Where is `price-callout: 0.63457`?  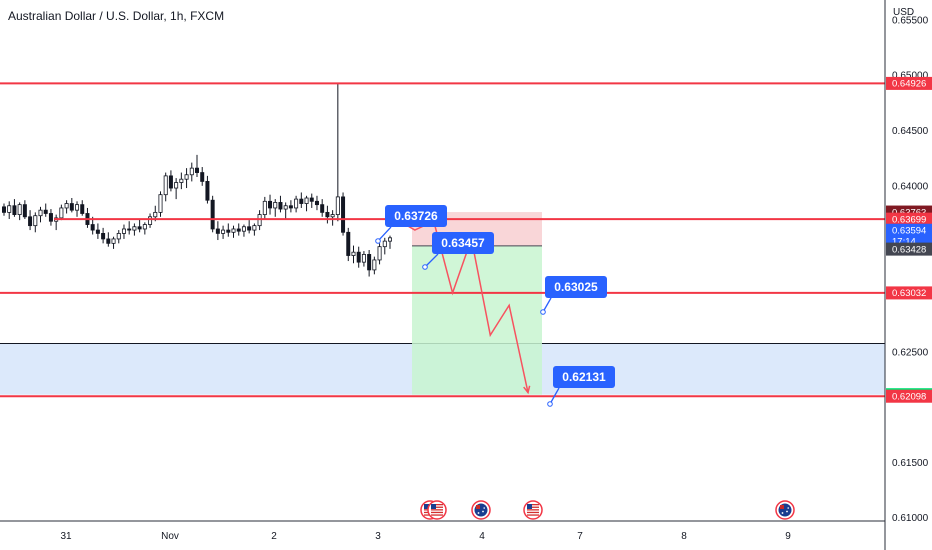
price-callout: 0.63457 is located at coordinates (458, 251).